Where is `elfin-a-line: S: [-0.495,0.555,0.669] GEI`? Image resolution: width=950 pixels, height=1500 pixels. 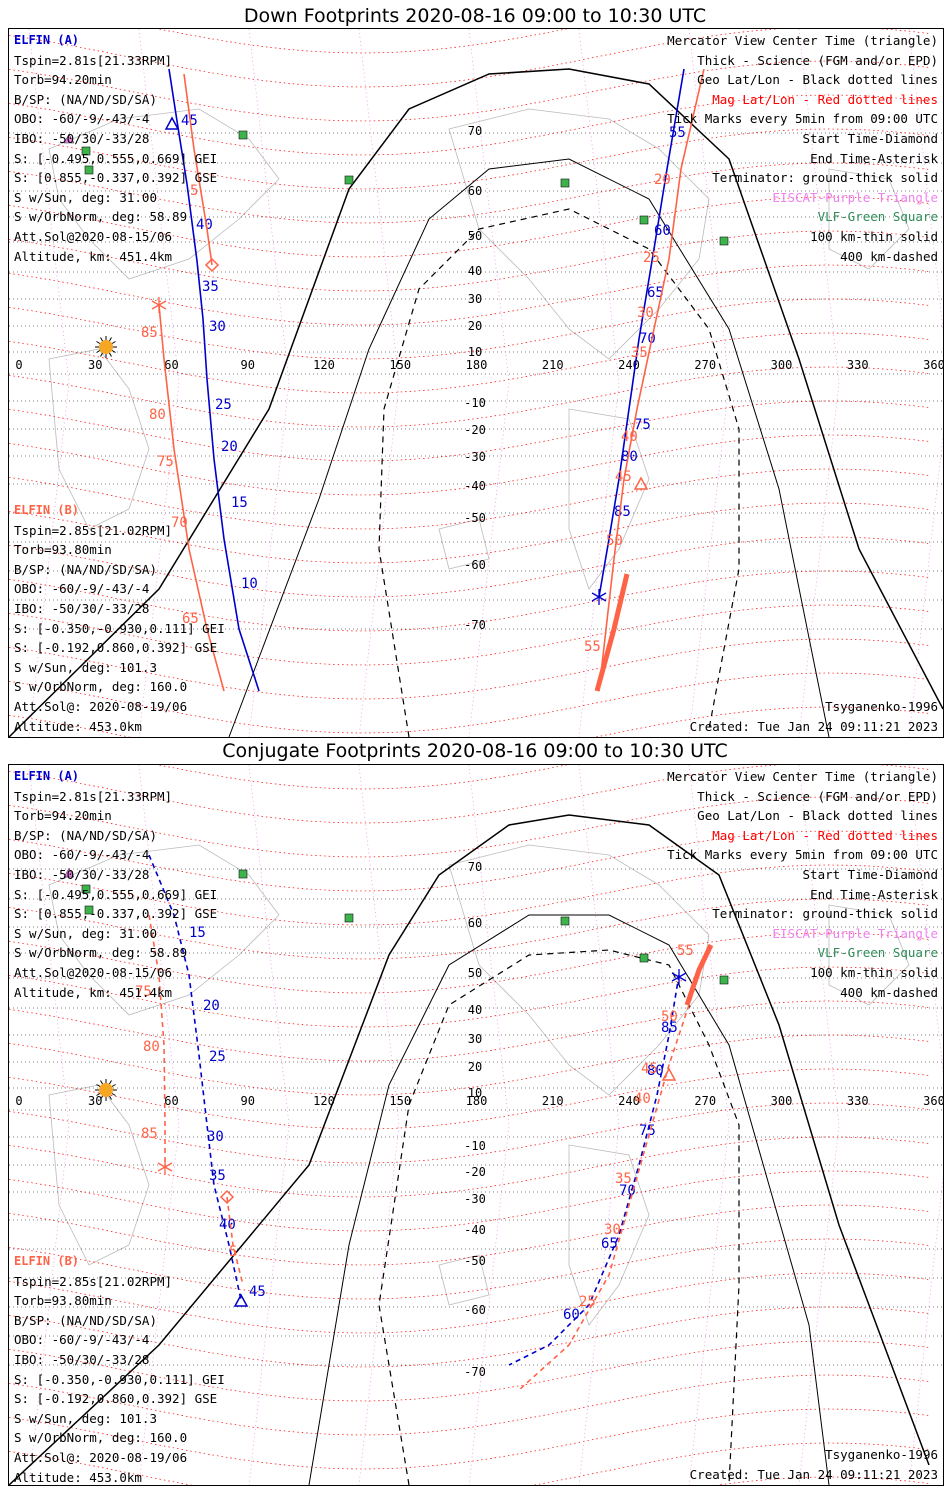
elfin-a-line: S: [-0.495,0.555,0.669] GEI is located at coordinates (116, 158).